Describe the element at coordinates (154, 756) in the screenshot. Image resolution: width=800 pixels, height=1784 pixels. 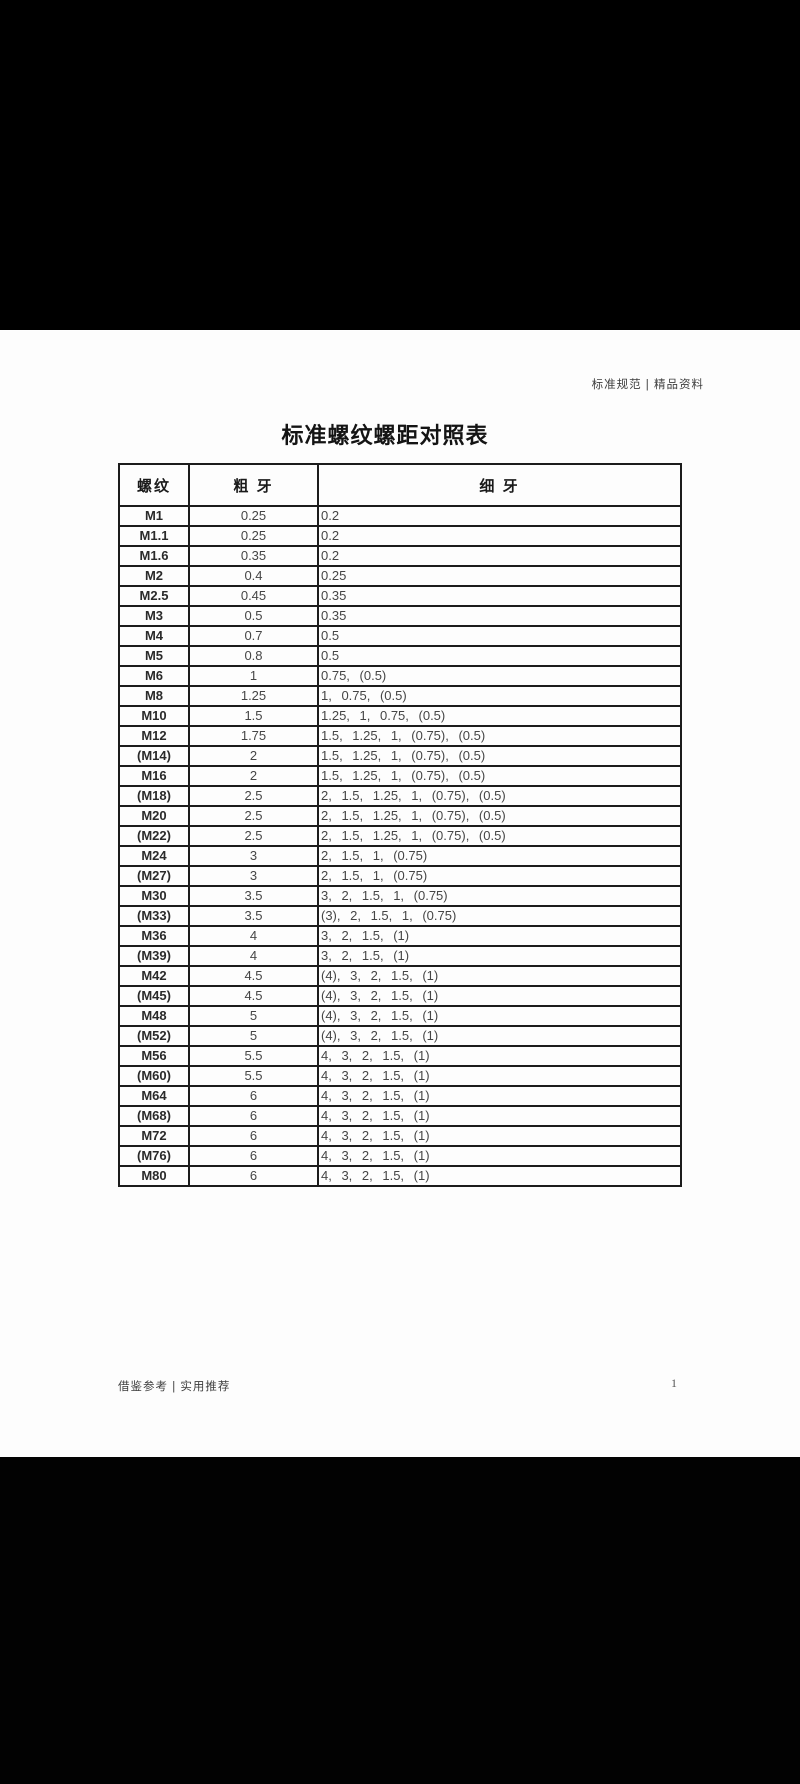
I see `thread-cell: (M14)` at that location.